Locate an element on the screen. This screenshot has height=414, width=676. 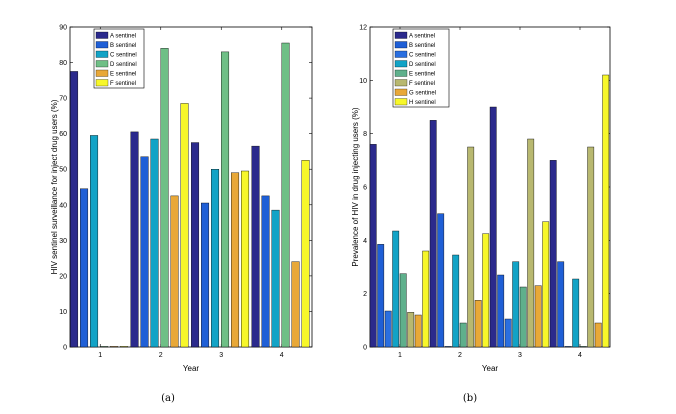
y-tick-label: 70 is located at coordinates (63, 99).